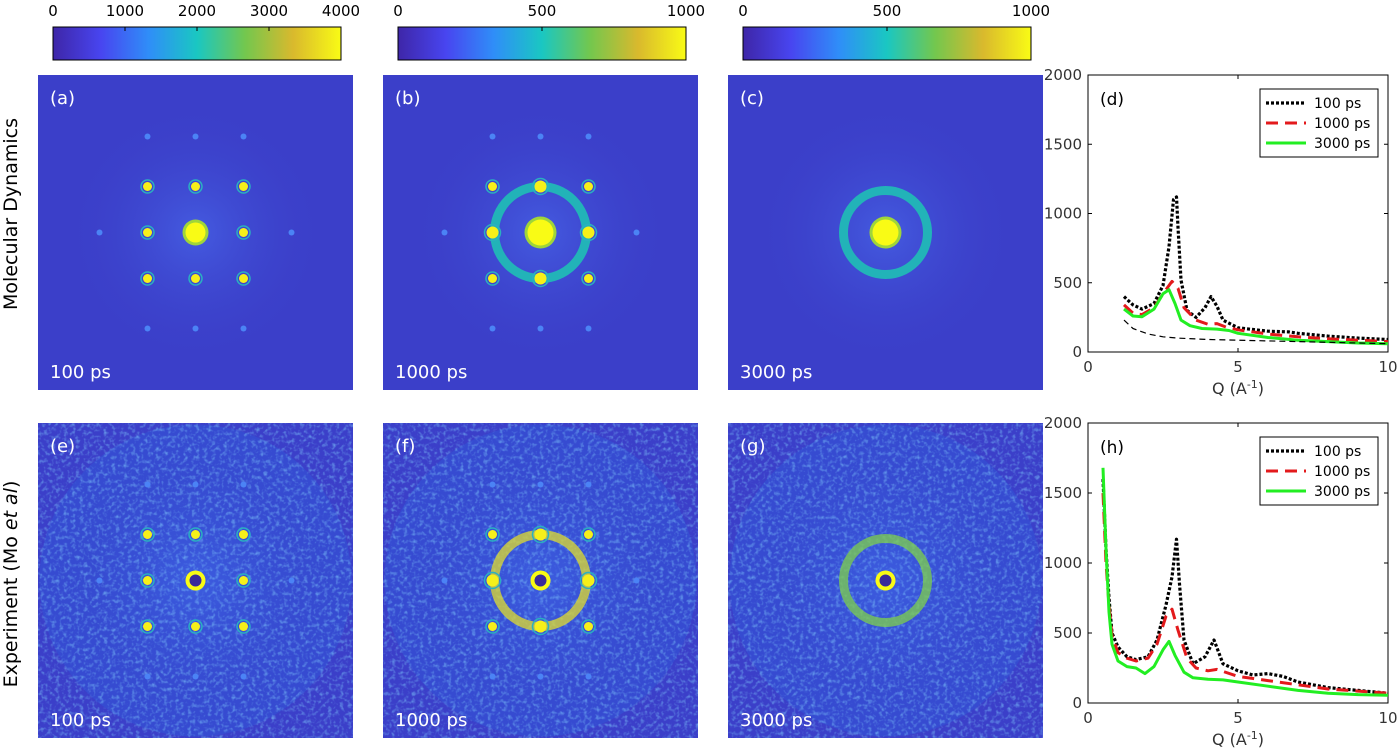  I want to click on x-axis-label-close: ), so click(1261, 388).